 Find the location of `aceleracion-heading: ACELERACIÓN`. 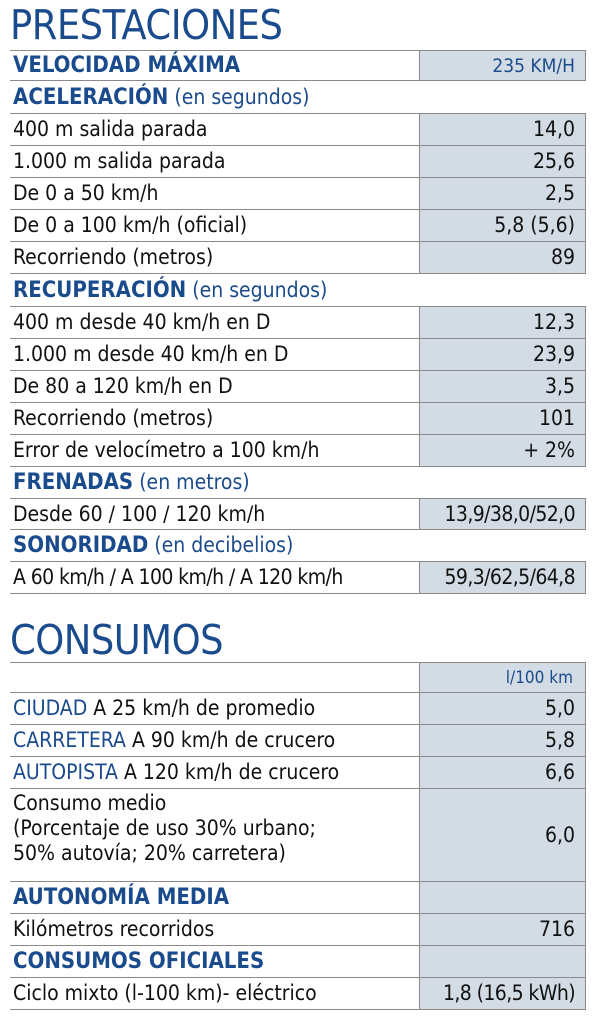

aceleracion-heading: ACELERACIÓN is located at coordinates (91, 97).